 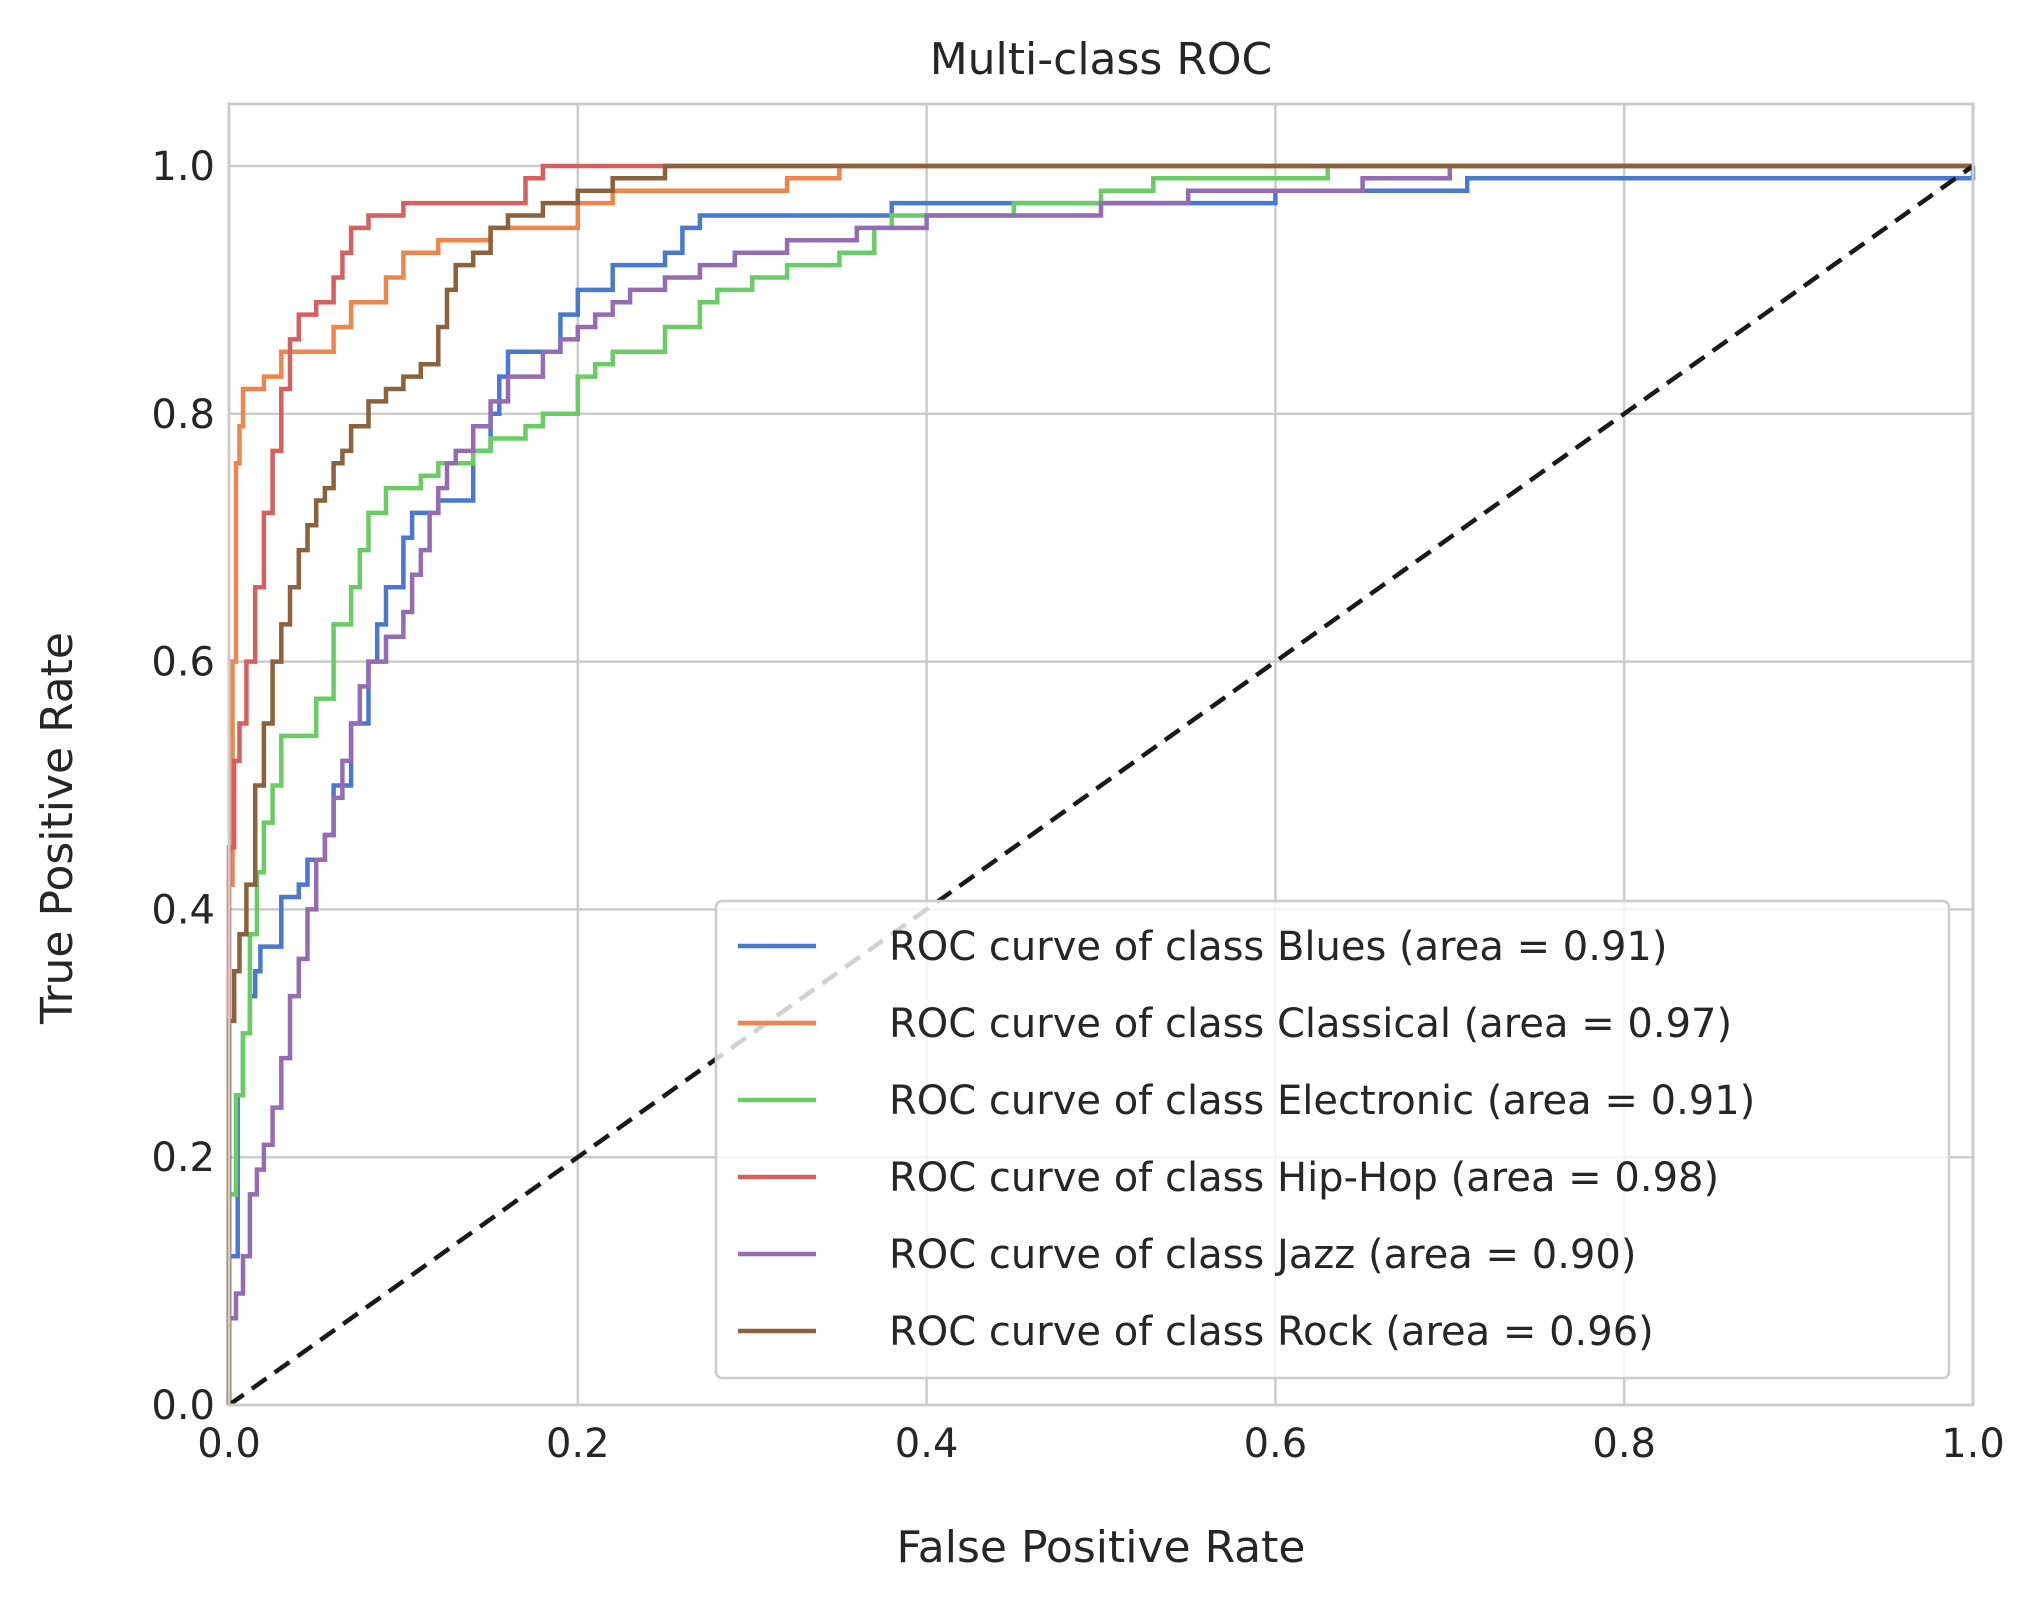 What do you see at coordinates (57, 828) in the screenshot?
I see `y-axis-label: True Positive Rate` at bounding box center [57, 828].